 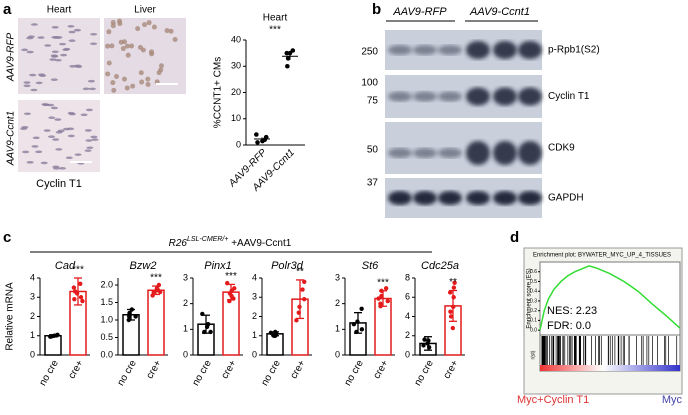 What do you see at coordinates (574, 50) in the screenshot?
I see `band-label: p-Rpb1(S2)` at bounding box center [574, 50].